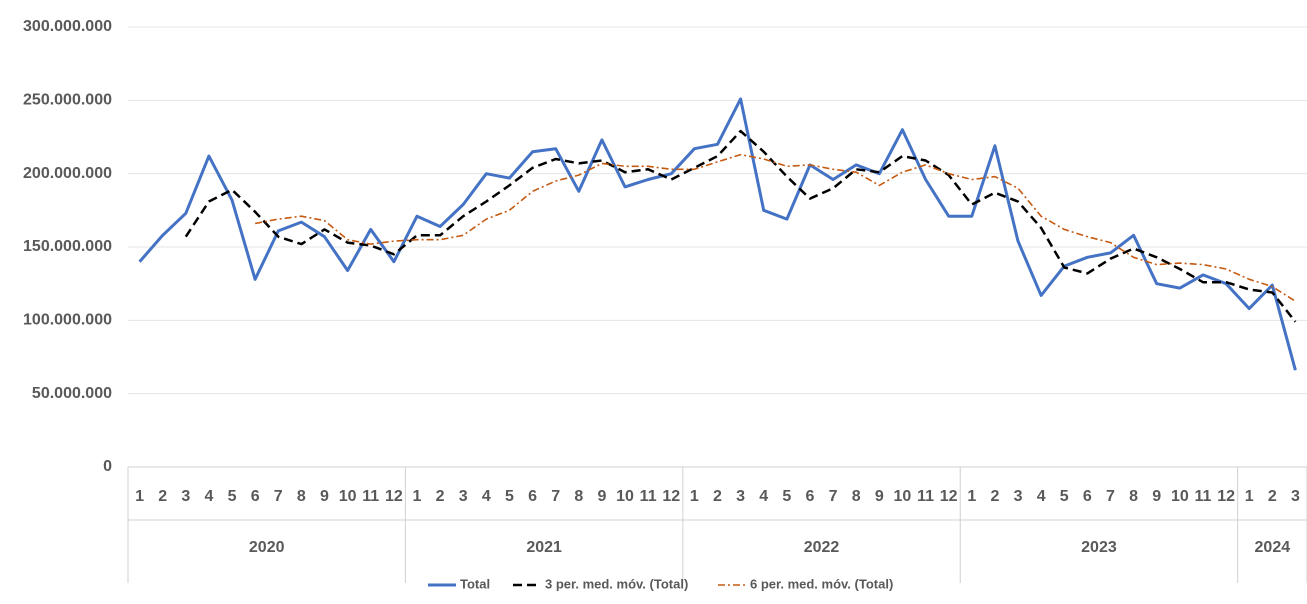 The width and height of the screenshot is (1307, 604). Describe the element at coordinates (67, 320) in the screenshot. I see `y-tick-label: 100.000.000` at that location.